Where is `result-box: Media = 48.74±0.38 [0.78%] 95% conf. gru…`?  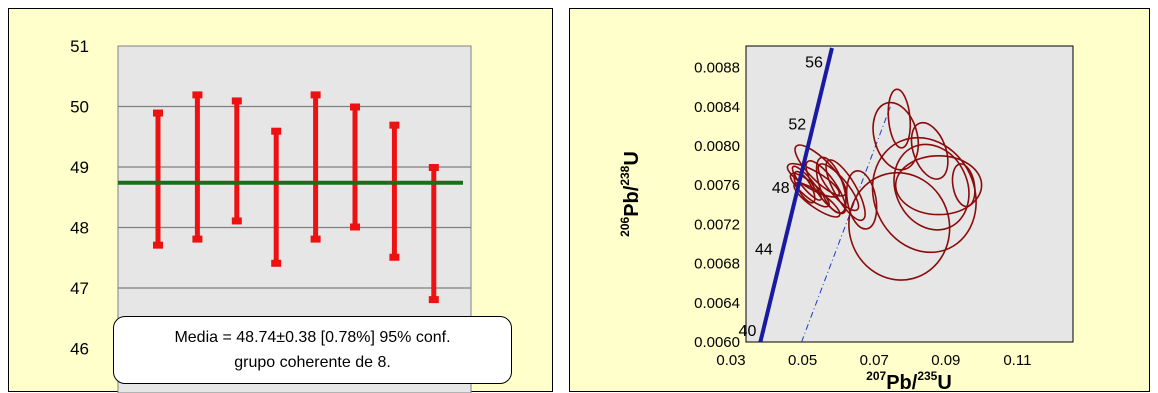 result-box: Media = 48.74±0.38 [0.78%] 95% conf. gru… is located at coordinates (312, 350).